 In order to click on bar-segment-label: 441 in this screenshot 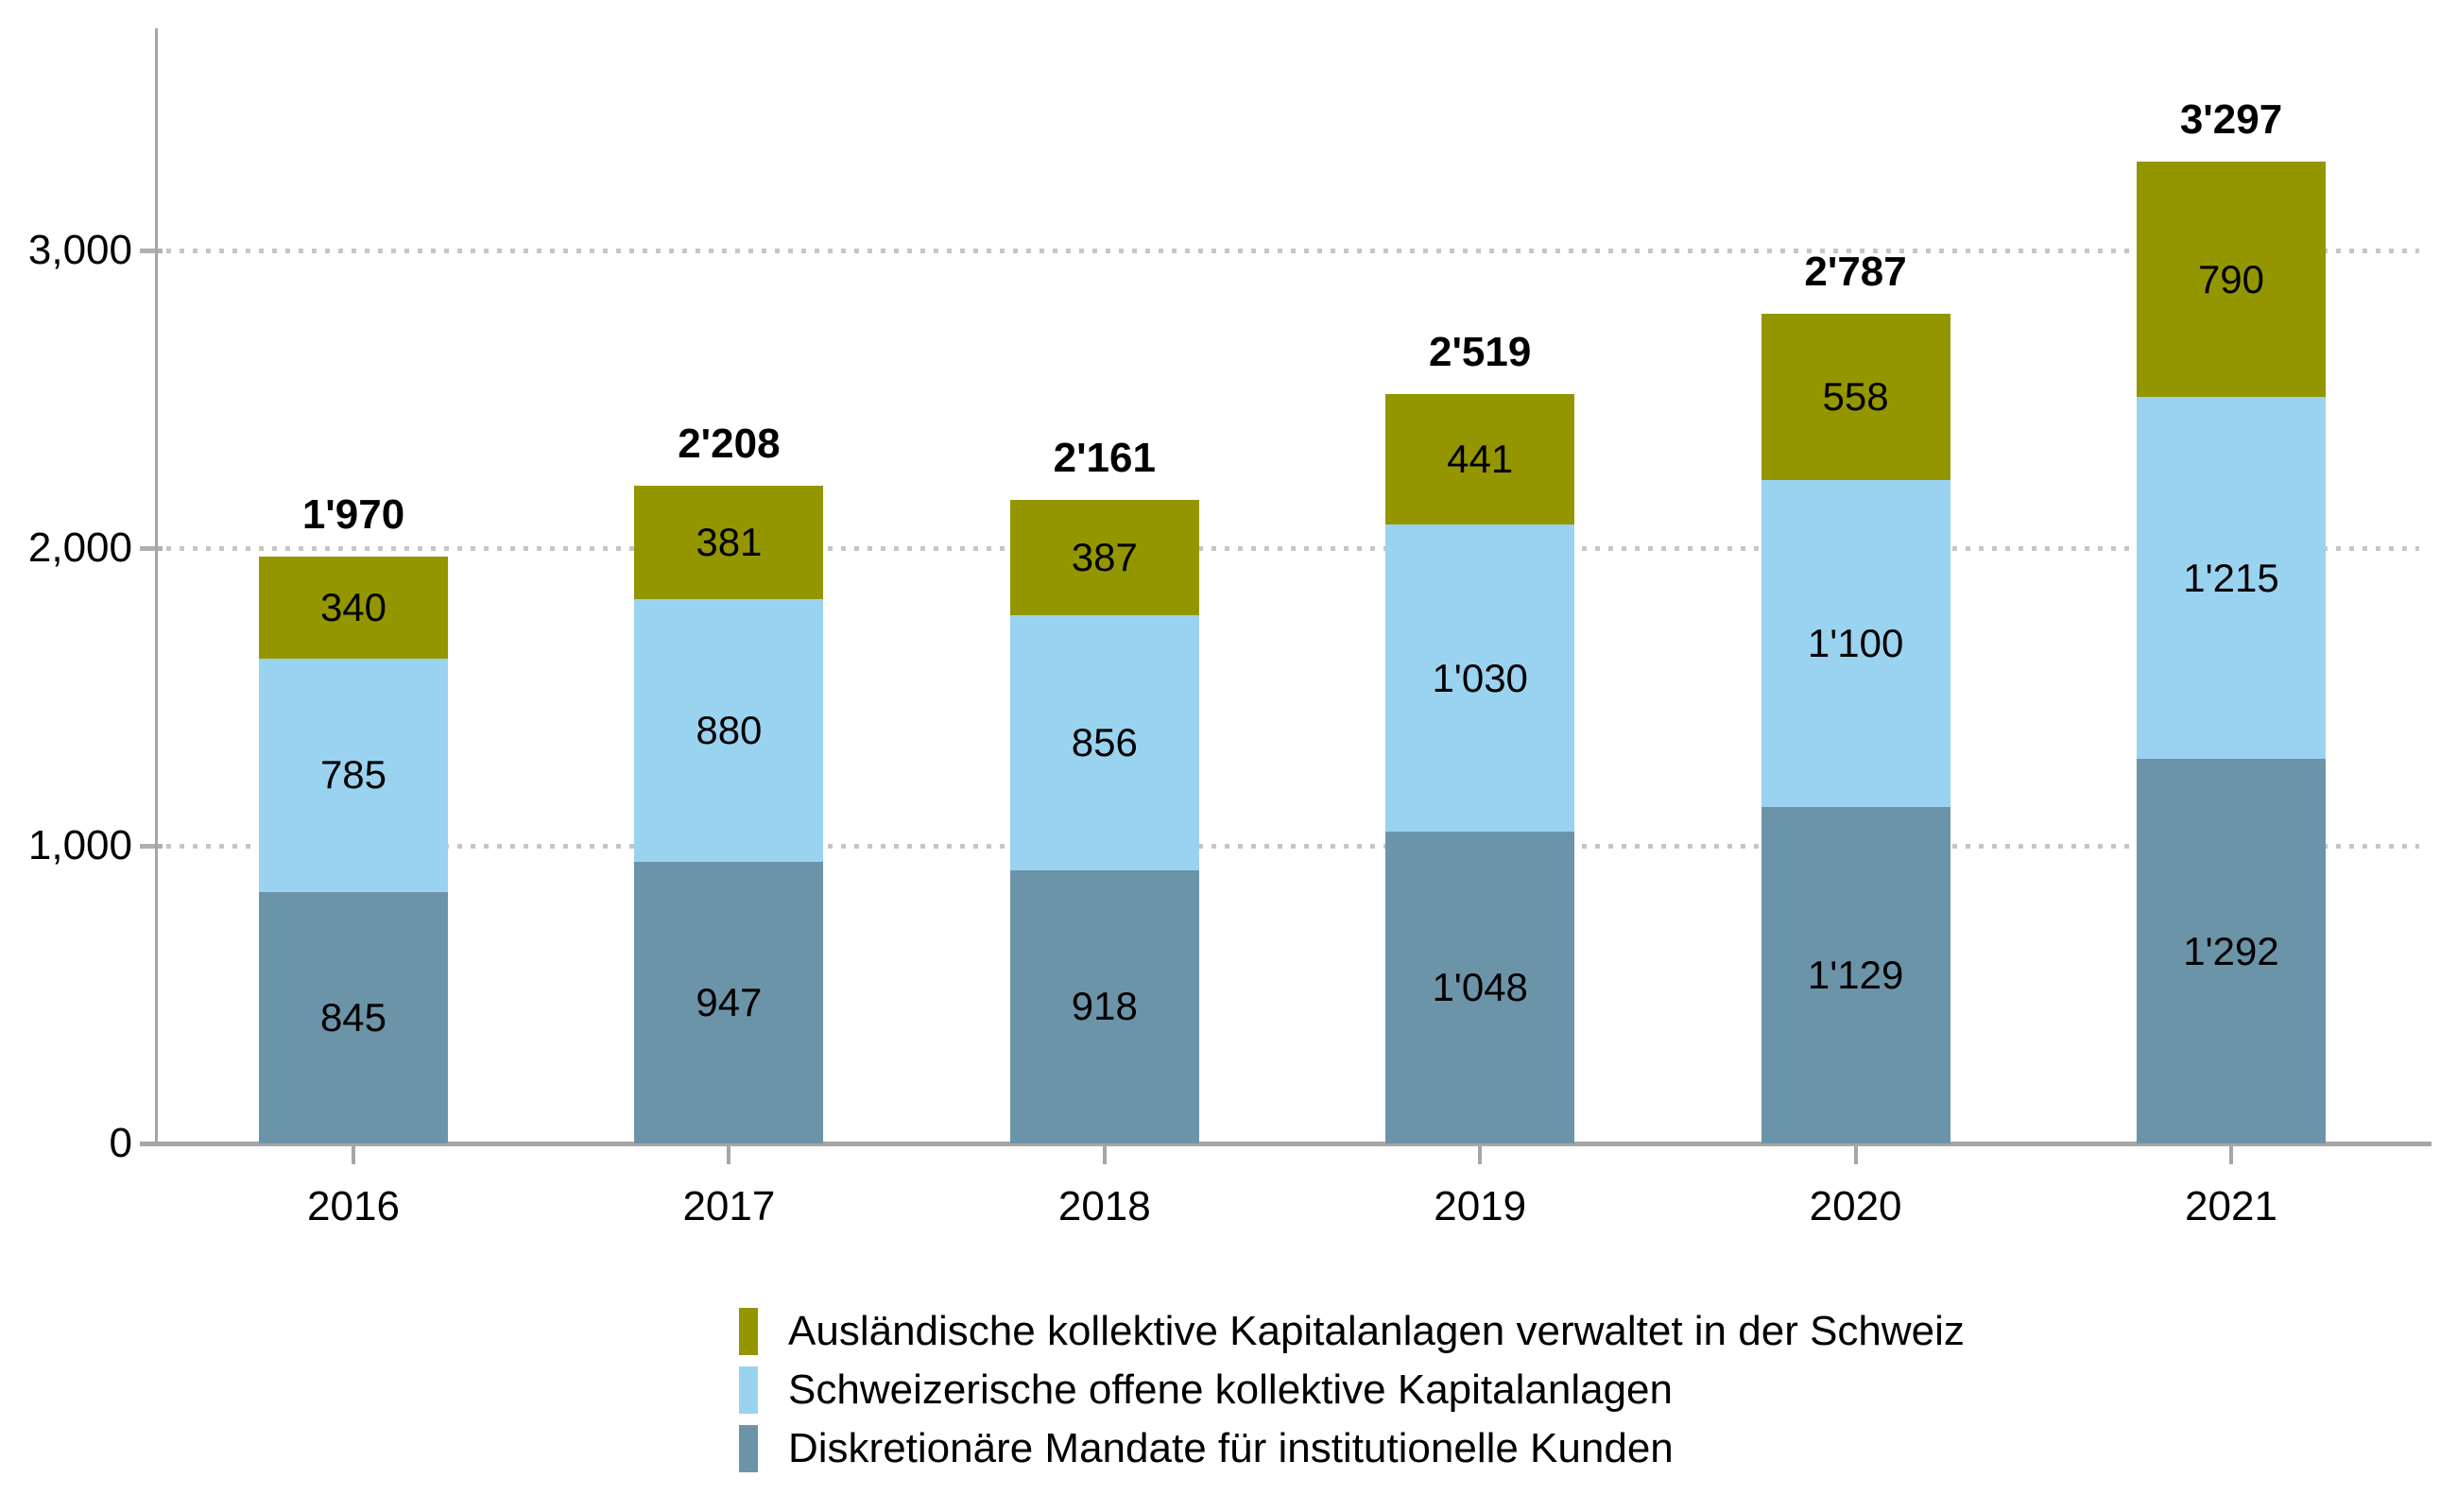, I will do `click(1480, 458)`.